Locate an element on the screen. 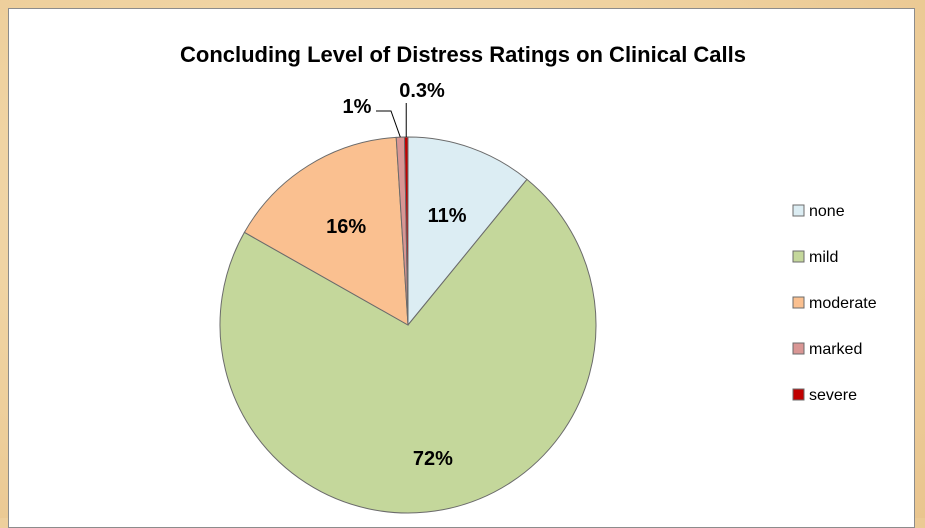  legend-swatch-none is located at coordinates (798, 210).